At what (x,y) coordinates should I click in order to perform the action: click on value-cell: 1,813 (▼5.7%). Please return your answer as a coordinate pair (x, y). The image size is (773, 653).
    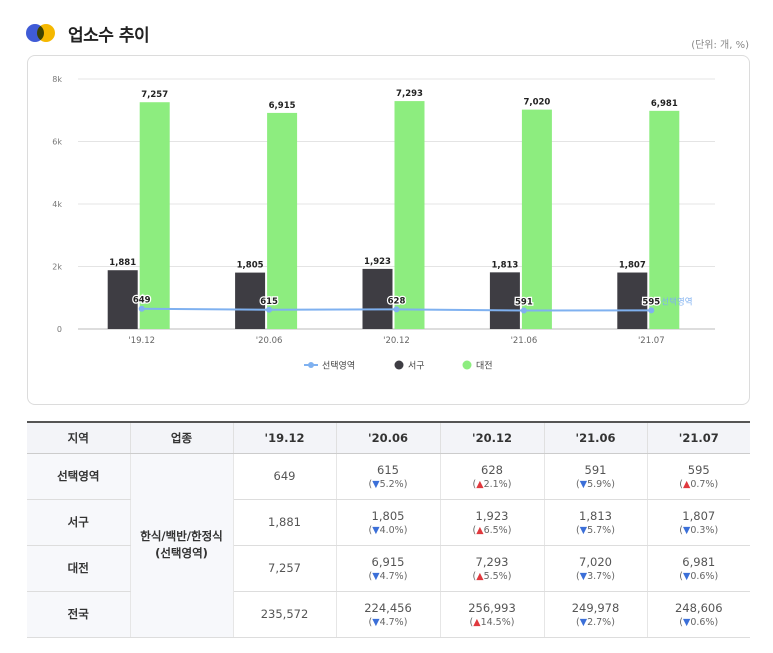
    Looking at the image, I should click on (596, 522).